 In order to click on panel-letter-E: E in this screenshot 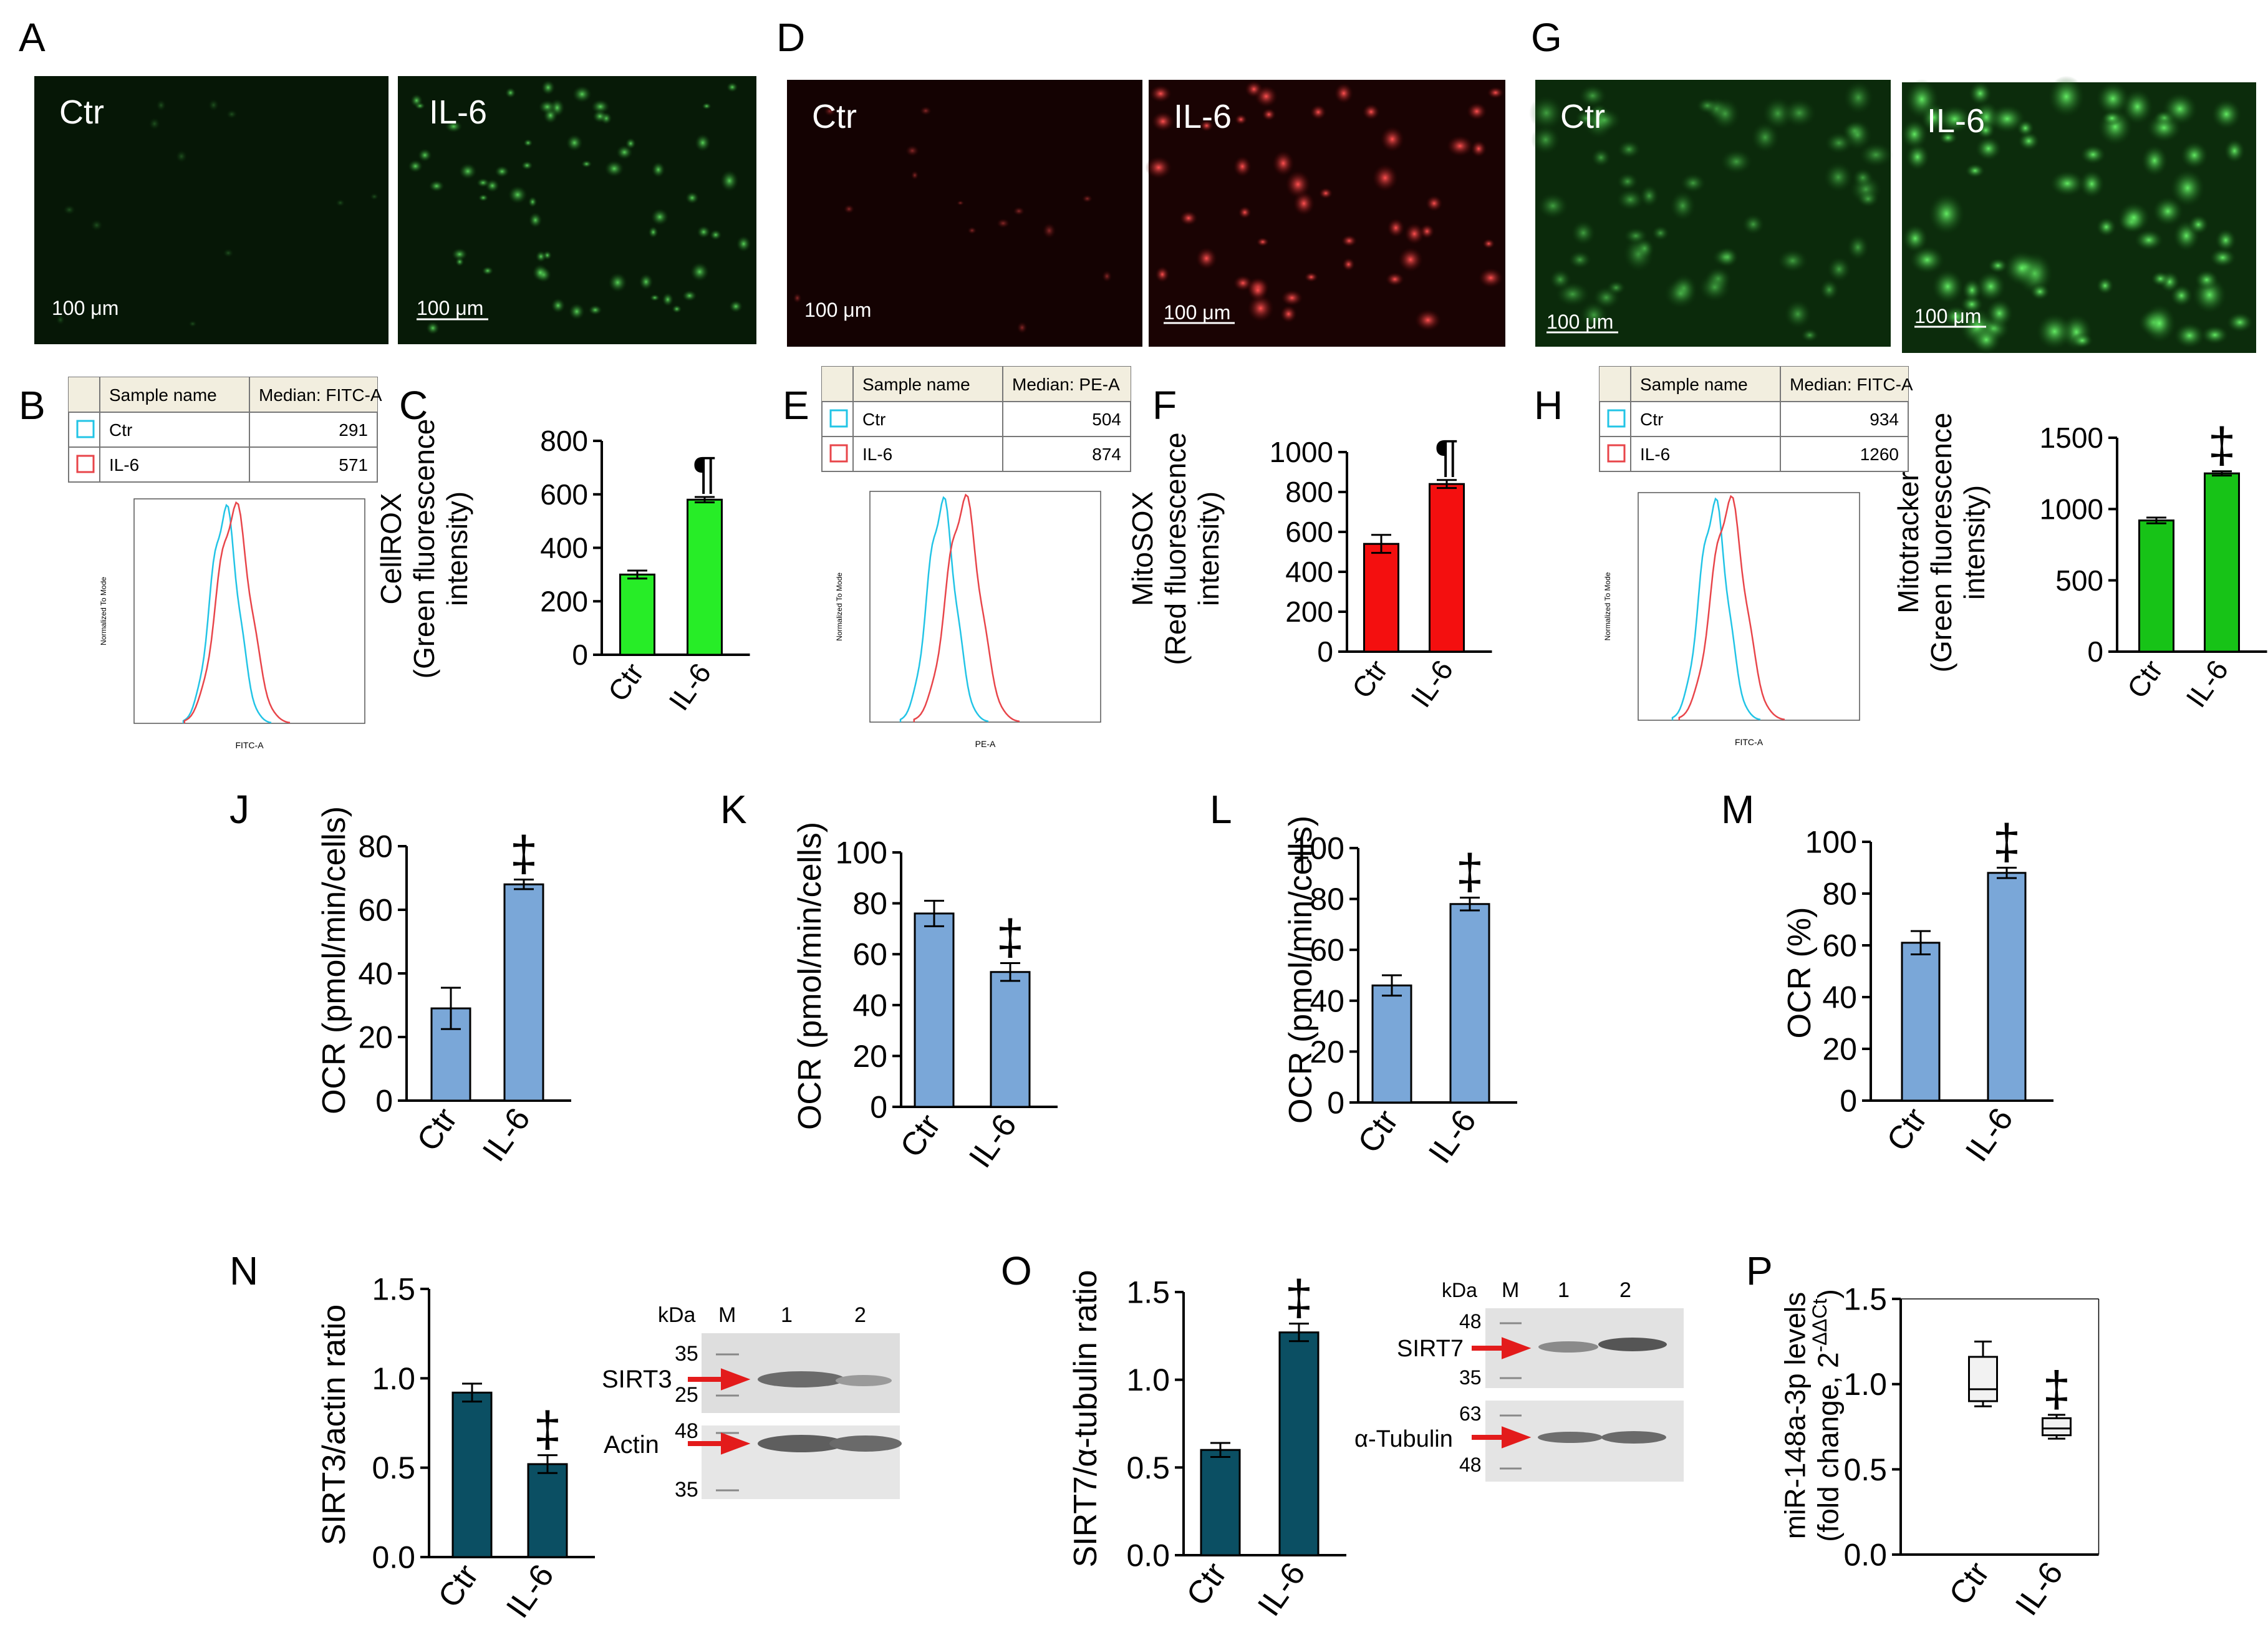, I will do `click(796, 406)`.